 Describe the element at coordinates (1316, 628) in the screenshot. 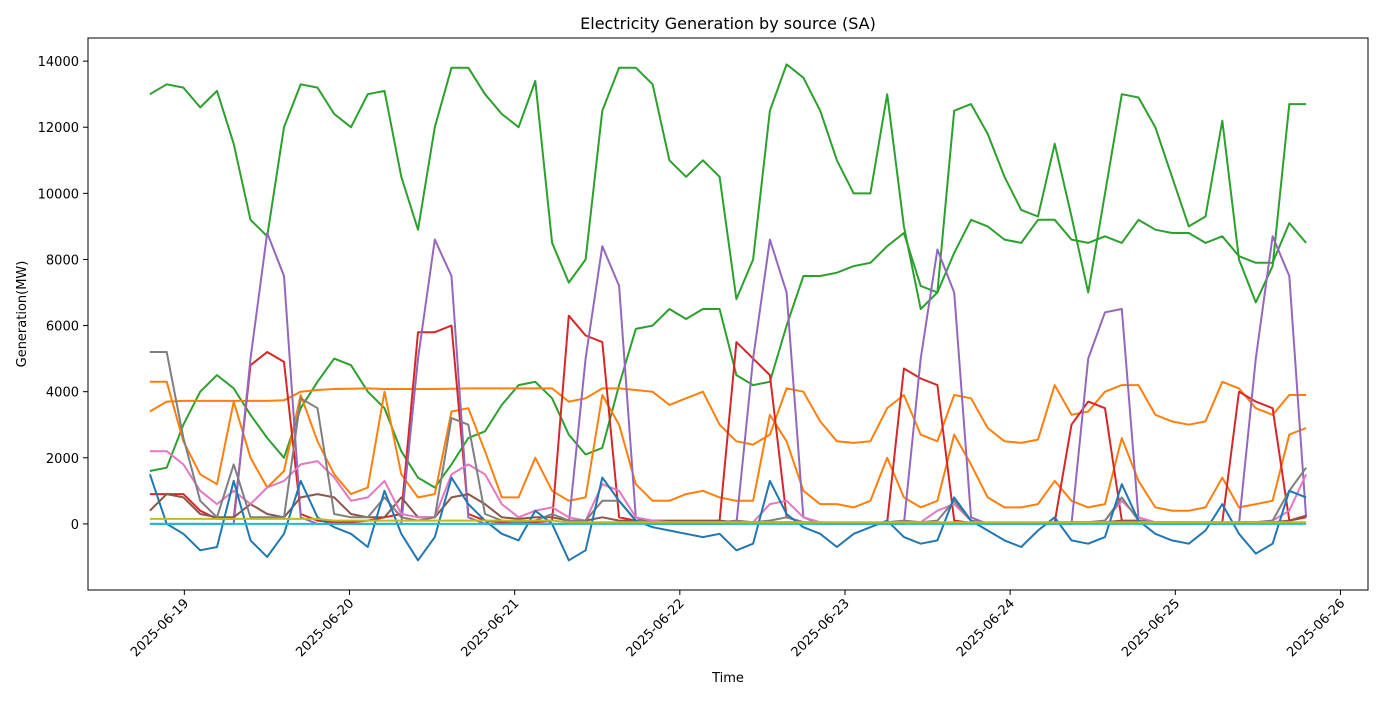

I see `x-tick-label: 2025-06-26` at that location.